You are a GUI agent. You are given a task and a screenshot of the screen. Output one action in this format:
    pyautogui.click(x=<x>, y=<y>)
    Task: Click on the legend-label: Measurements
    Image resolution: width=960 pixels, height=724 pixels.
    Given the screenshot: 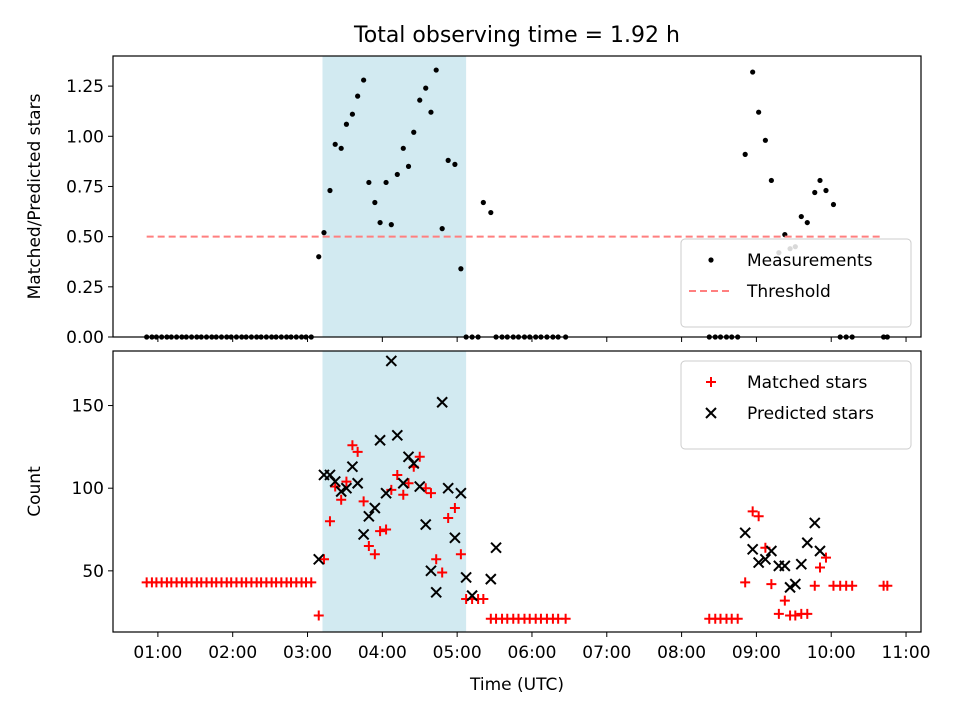 What is the action you would take?
    pyautogui.click(x=810, y=261)
    